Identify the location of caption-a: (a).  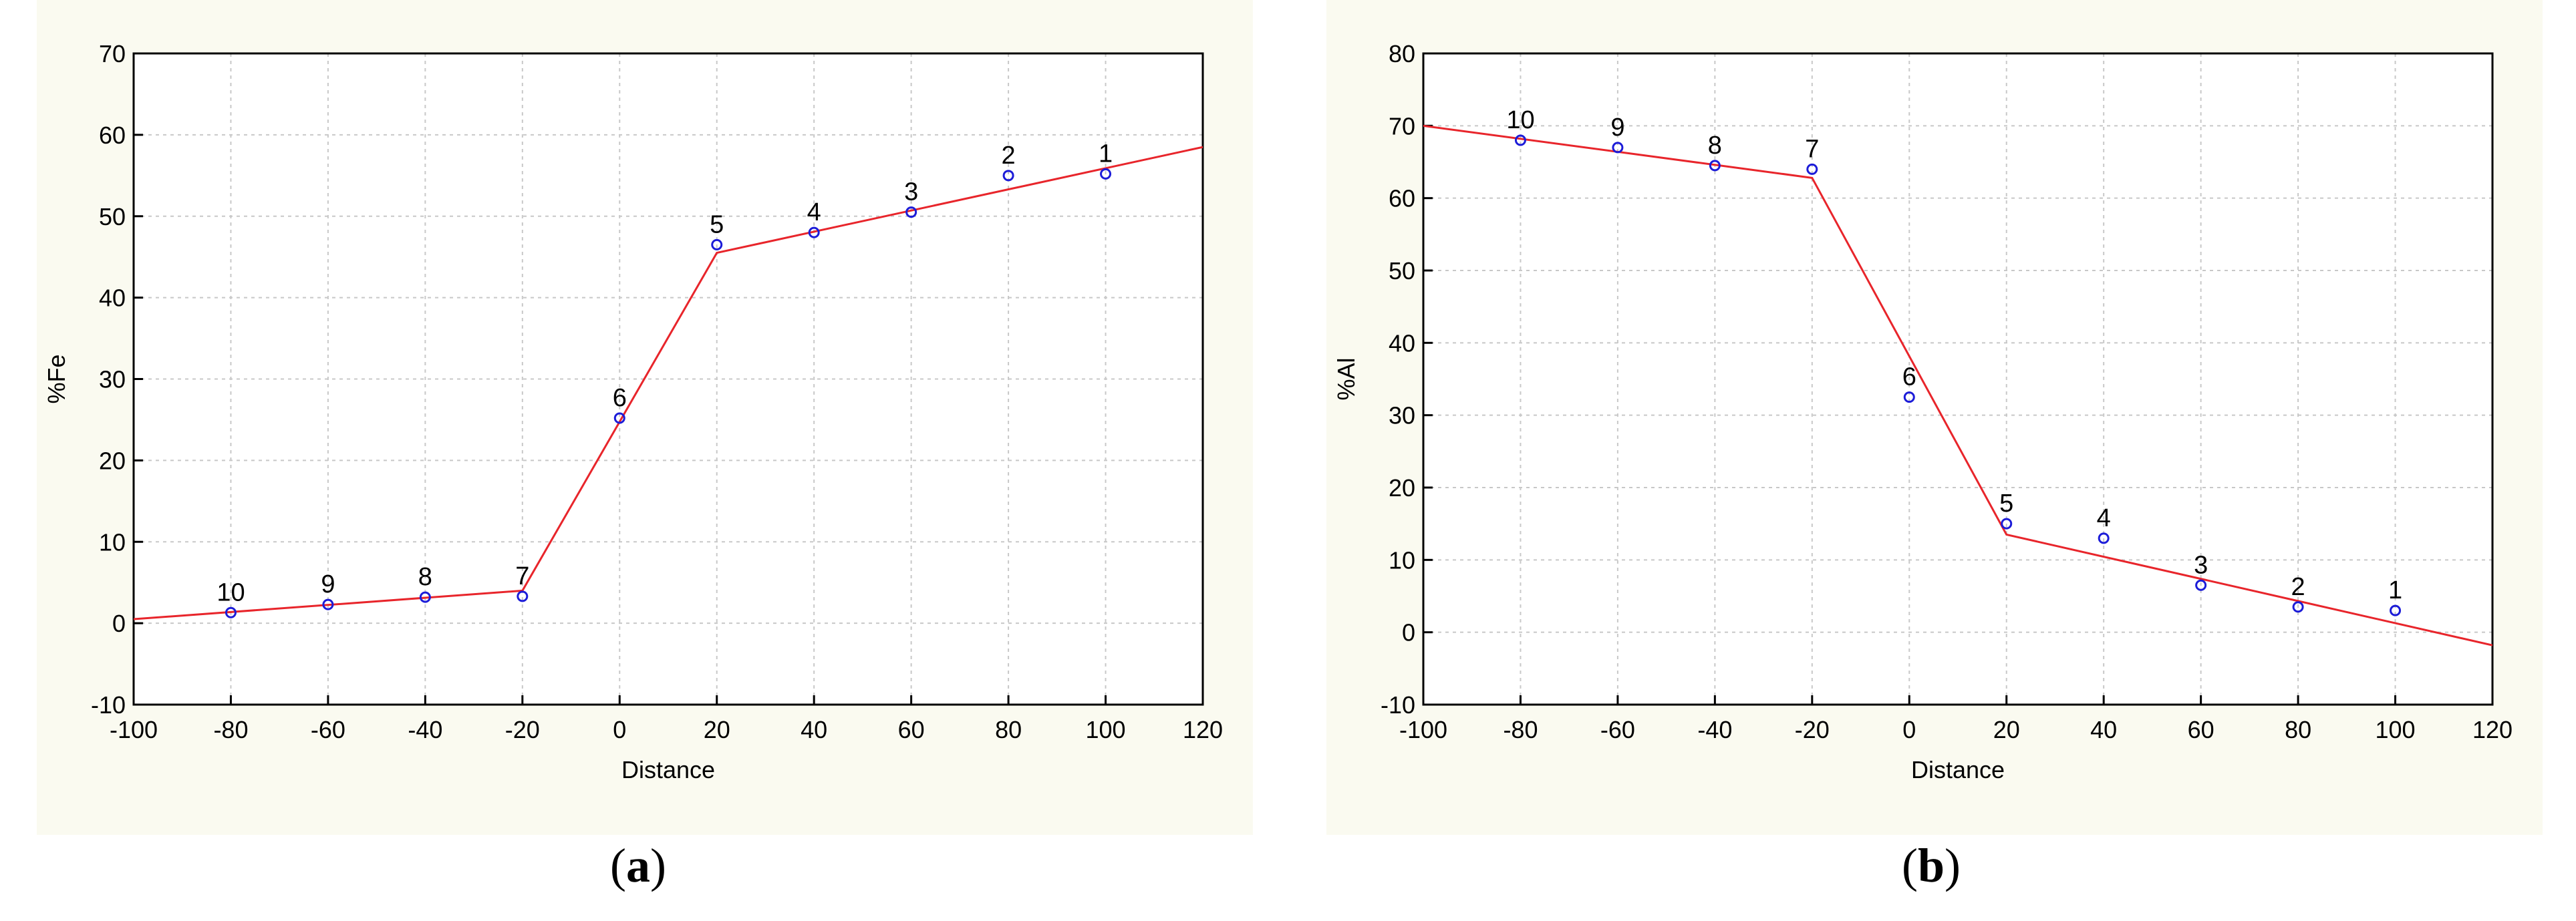
(638, 866).